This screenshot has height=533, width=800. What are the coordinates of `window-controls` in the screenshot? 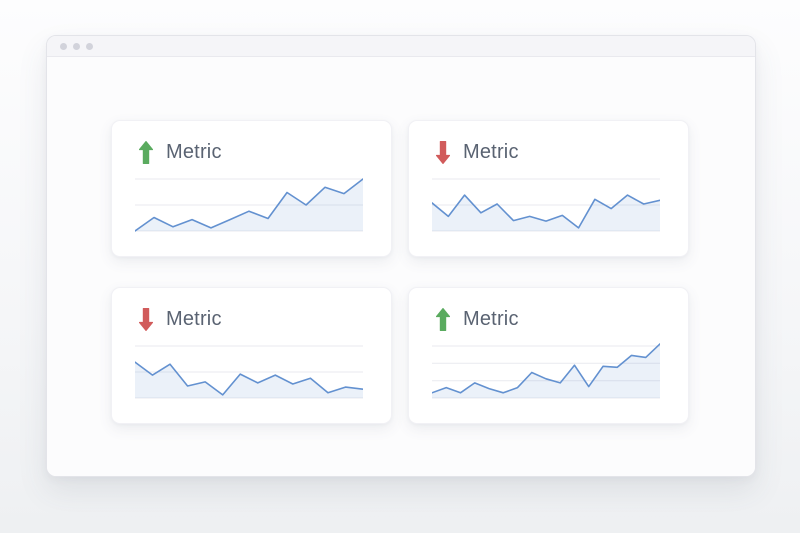 It's located at (76, 46).